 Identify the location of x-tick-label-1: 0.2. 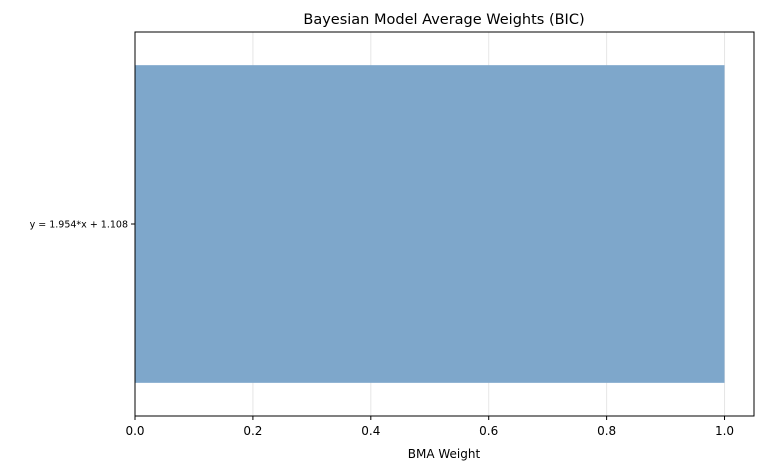
(252, 431).